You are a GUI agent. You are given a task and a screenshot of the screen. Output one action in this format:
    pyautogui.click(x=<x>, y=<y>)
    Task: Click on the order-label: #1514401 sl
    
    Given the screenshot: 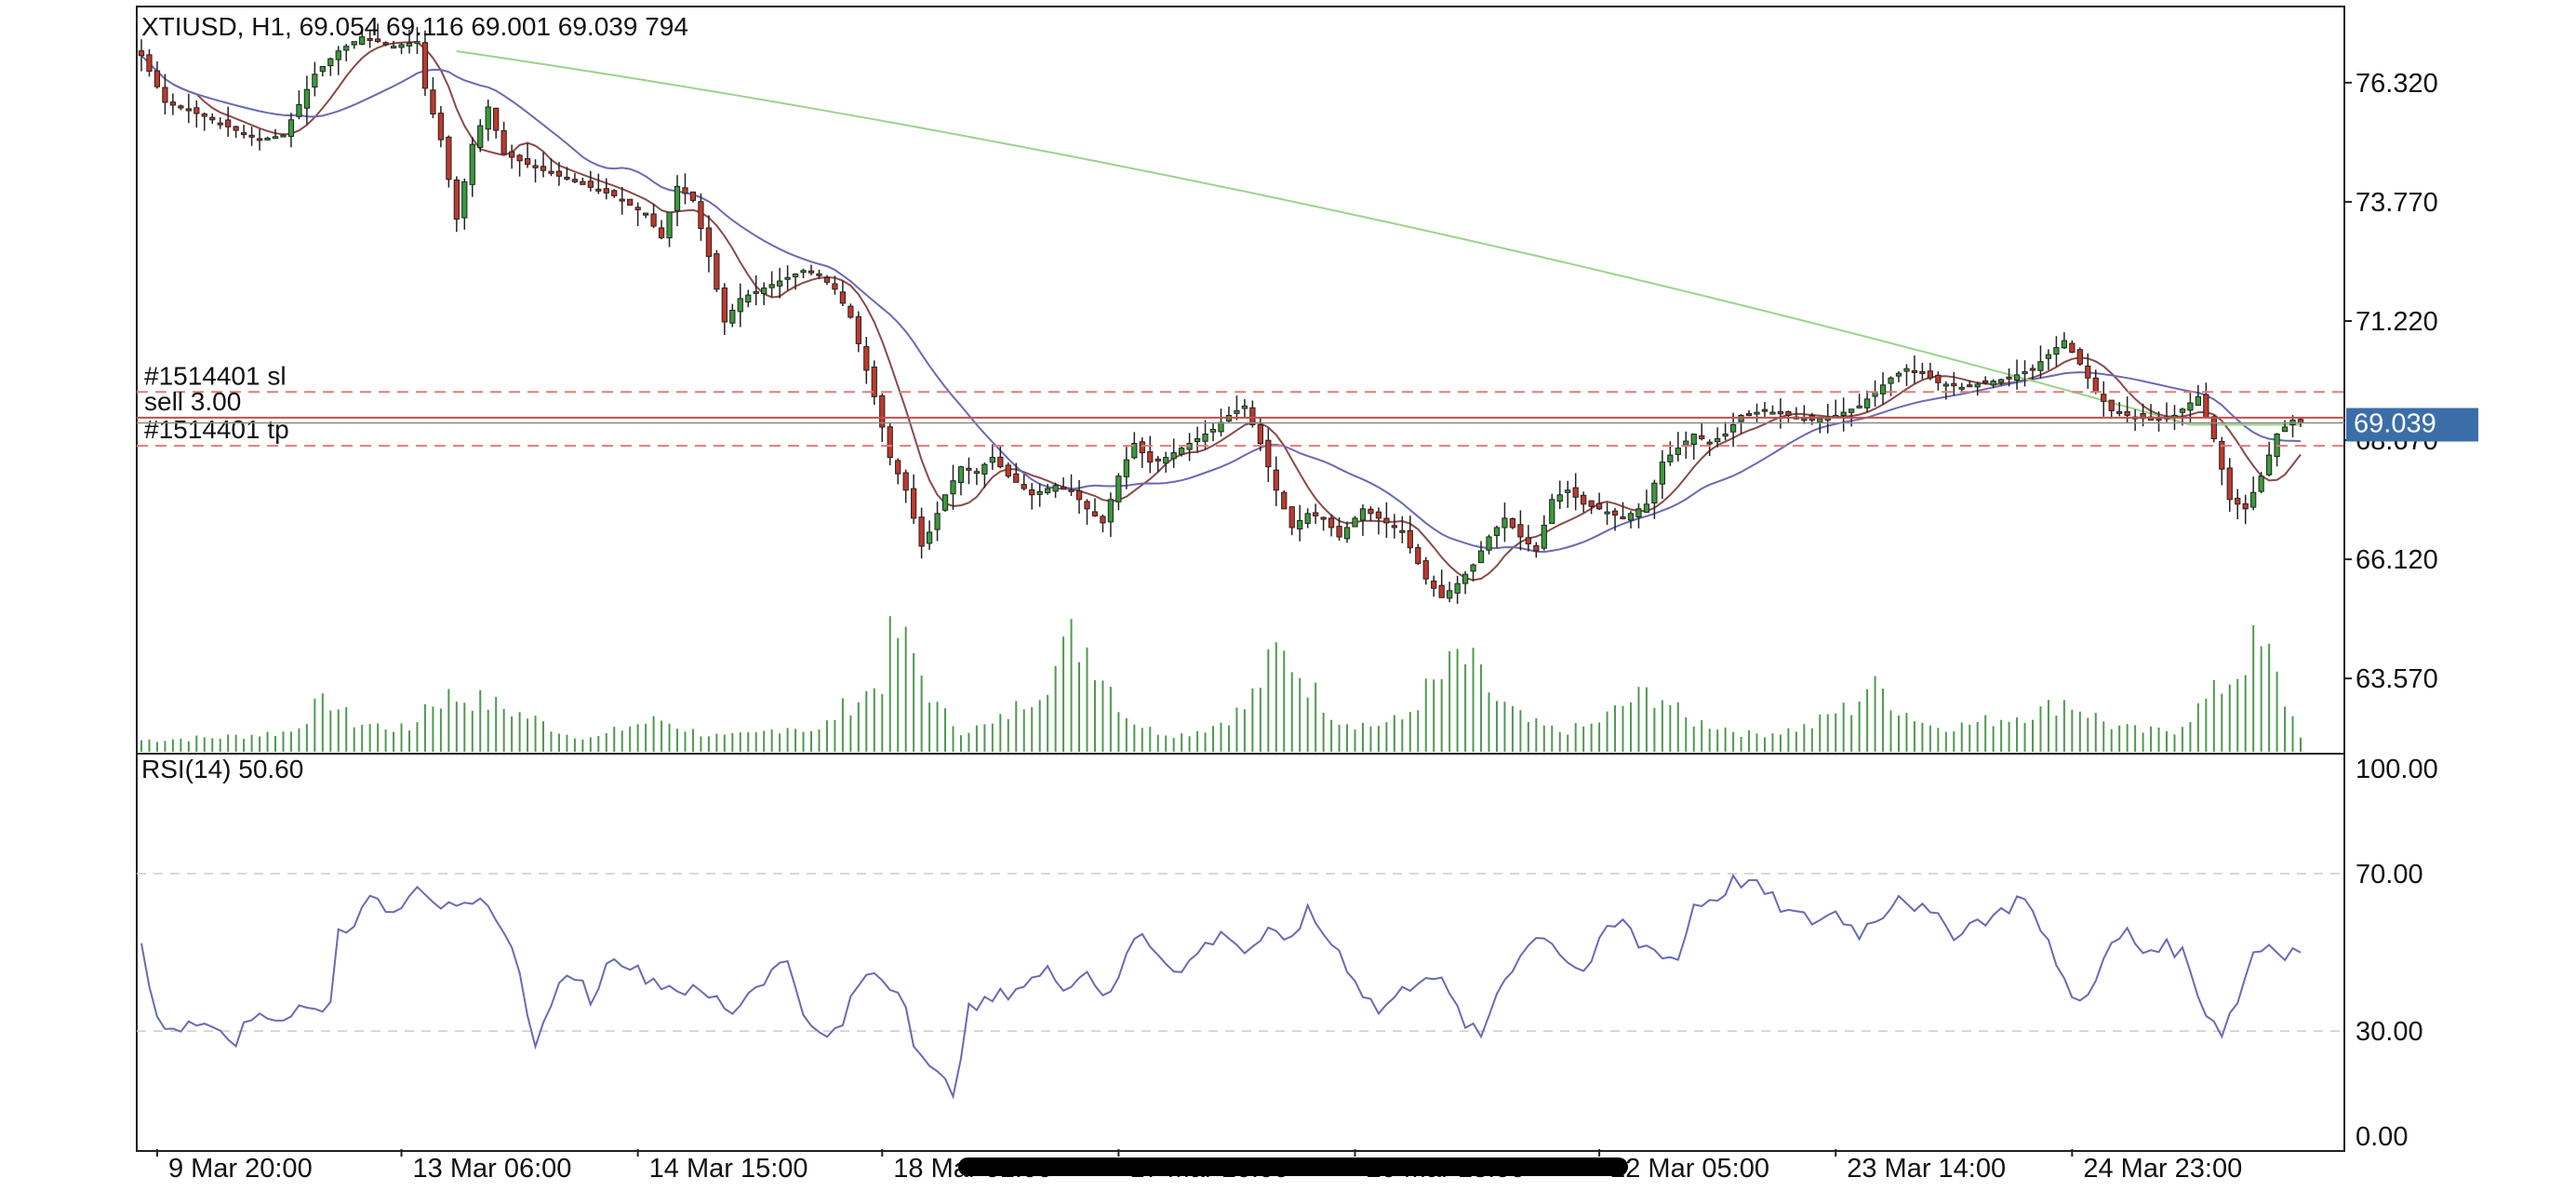 What is the action you would take?
    pyautogui.click(x=215, y=375)
    